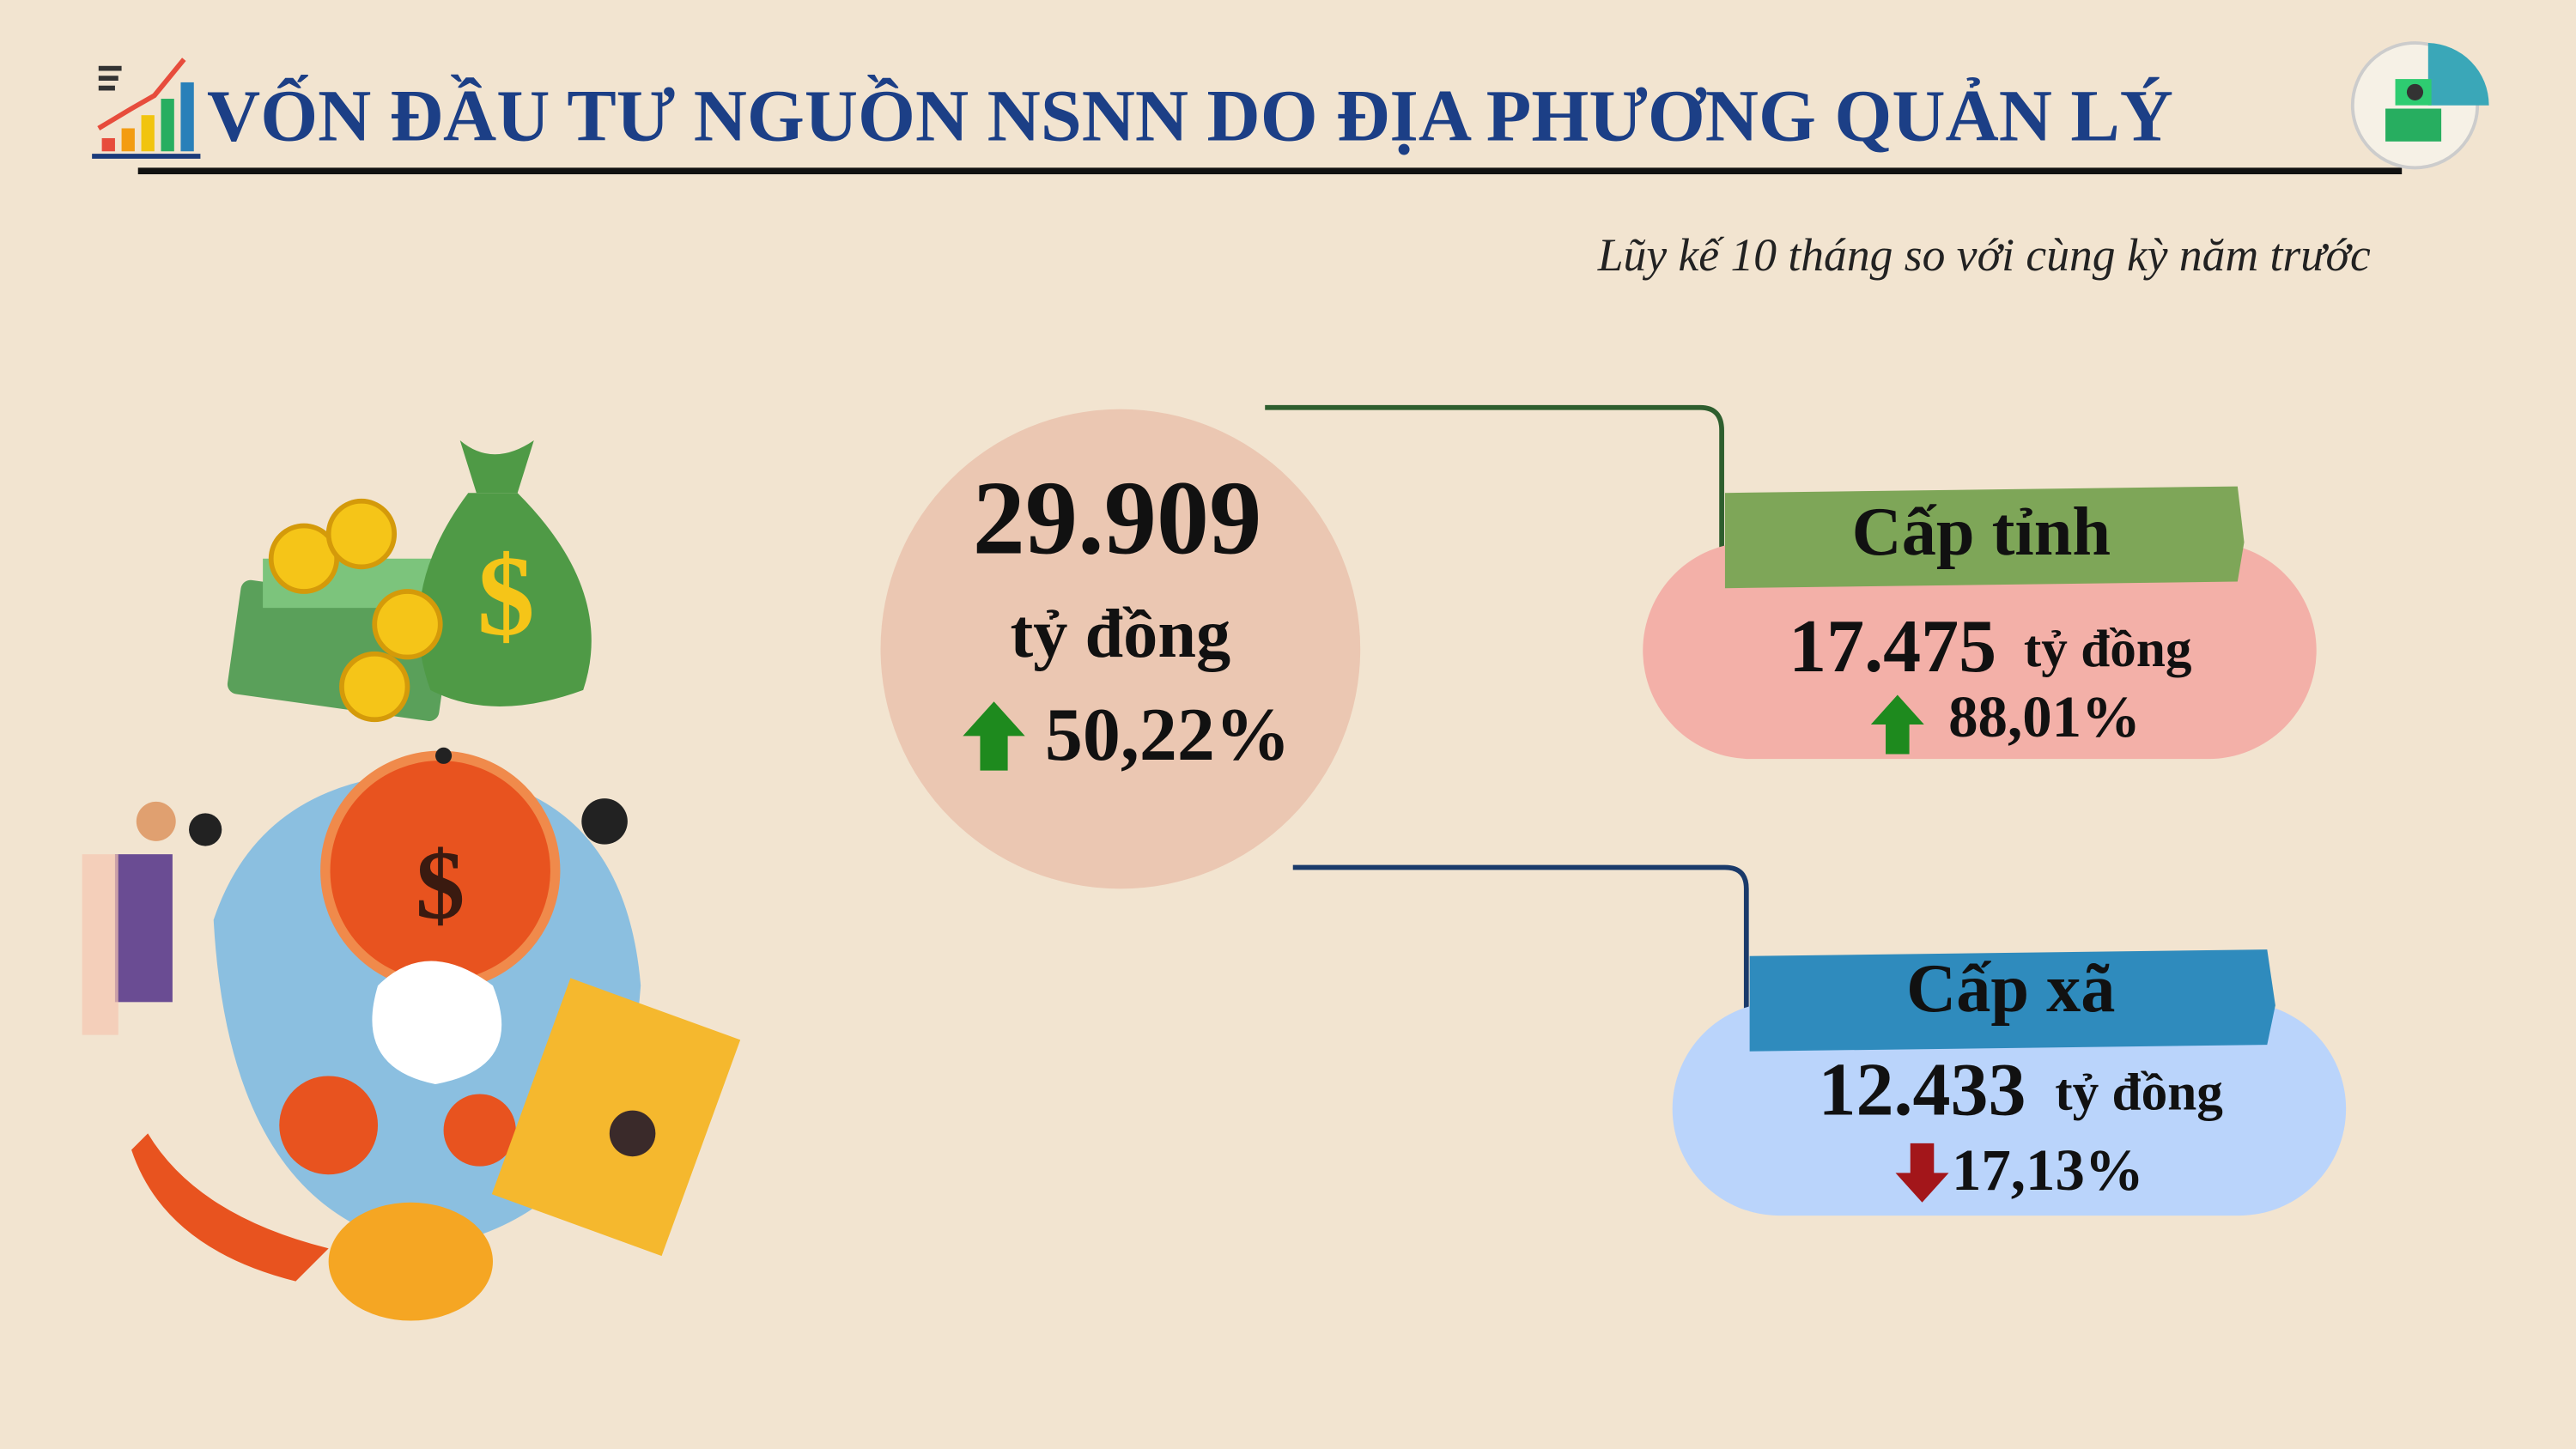  I want to click on chart-icon, so click(146, 108).